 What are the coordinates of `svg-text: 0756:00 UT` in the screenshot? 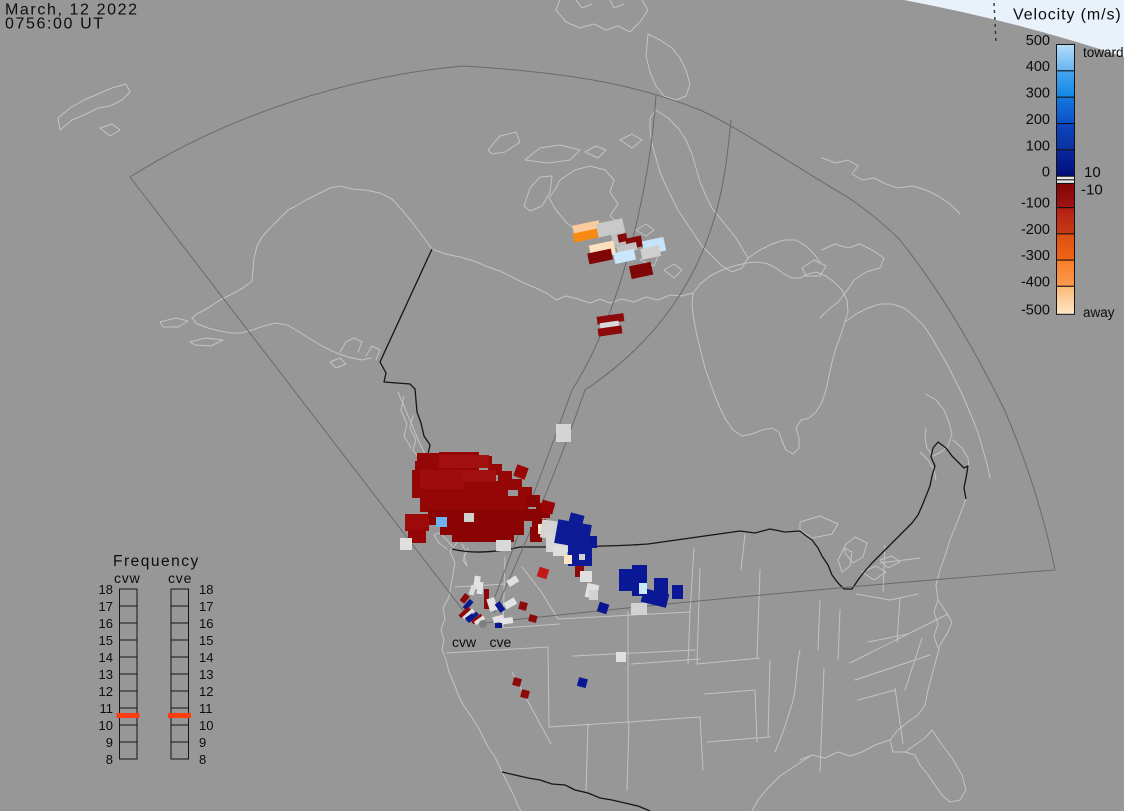 It's located at (55, 24).